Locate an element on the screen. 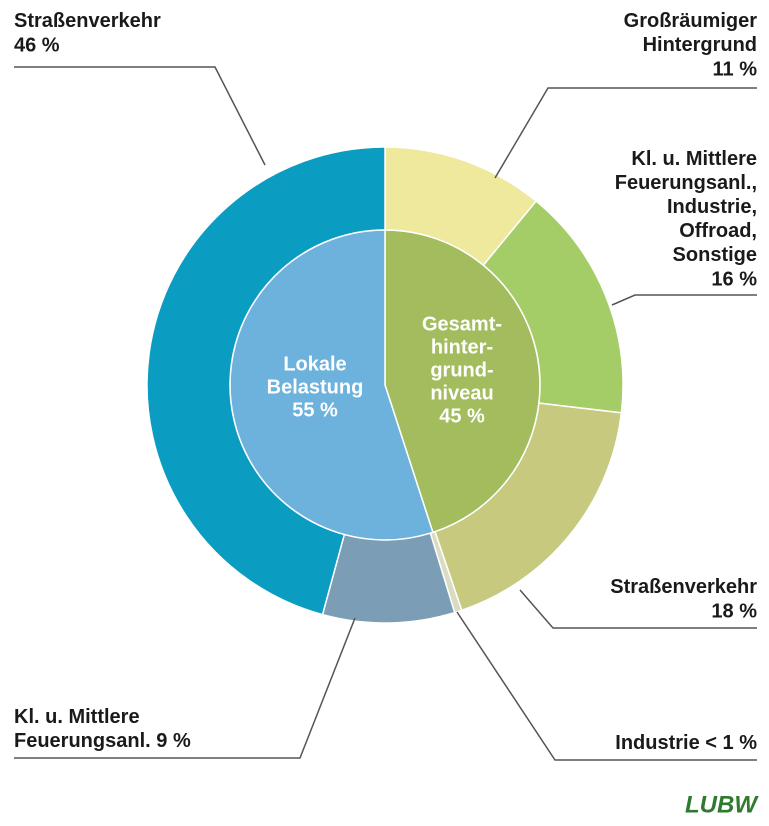  slice-label: Offroad, is located at coordinates (718, 231).